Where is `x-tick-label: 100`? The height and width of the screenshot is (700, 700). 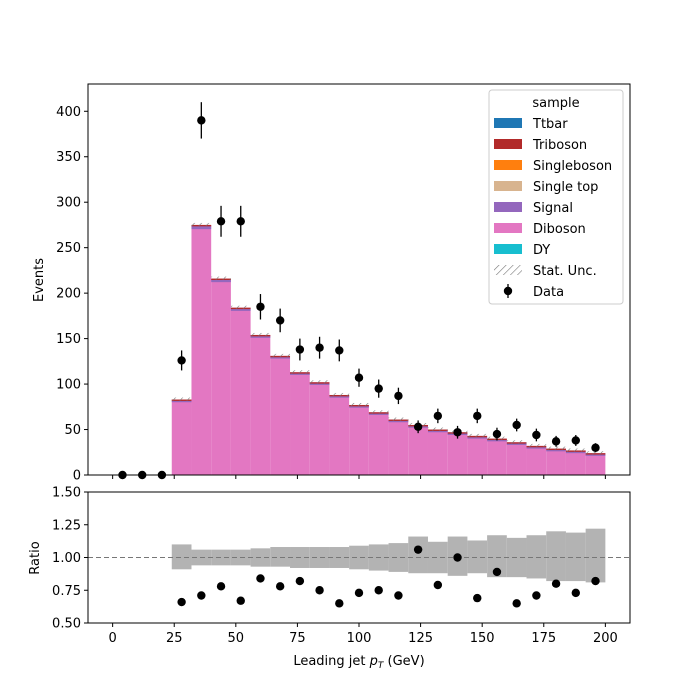
x-tick-label: 100 is located at coordinates (359, 638).